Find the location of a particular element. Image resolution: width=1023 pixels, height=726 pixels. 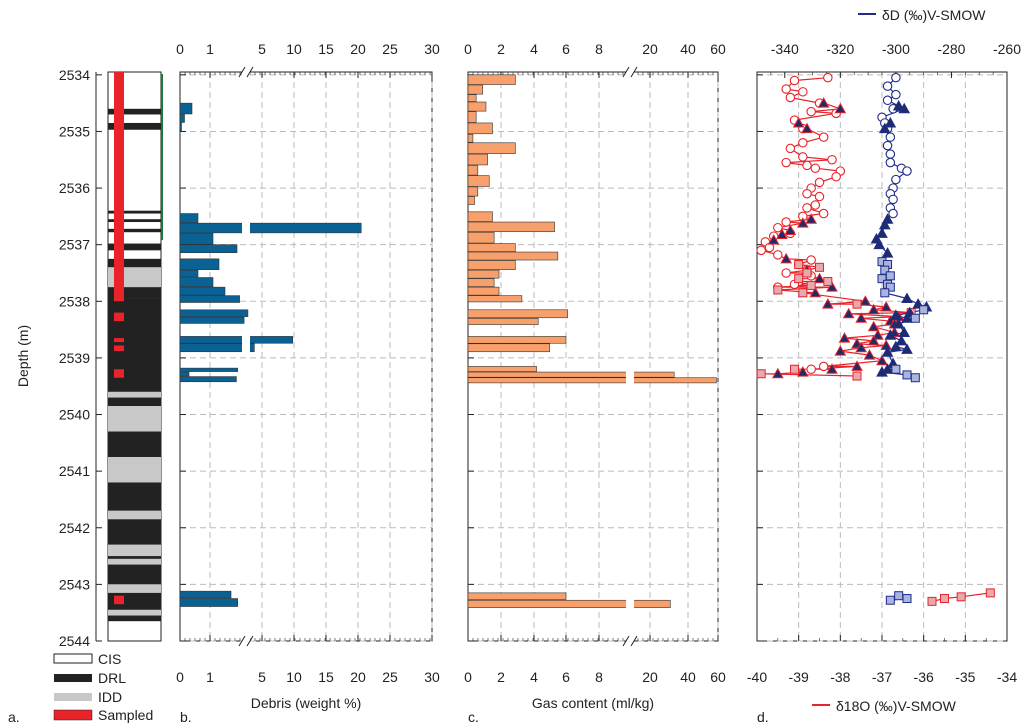

depth-tick-label: 2540 is located at coordinates (74, 415).